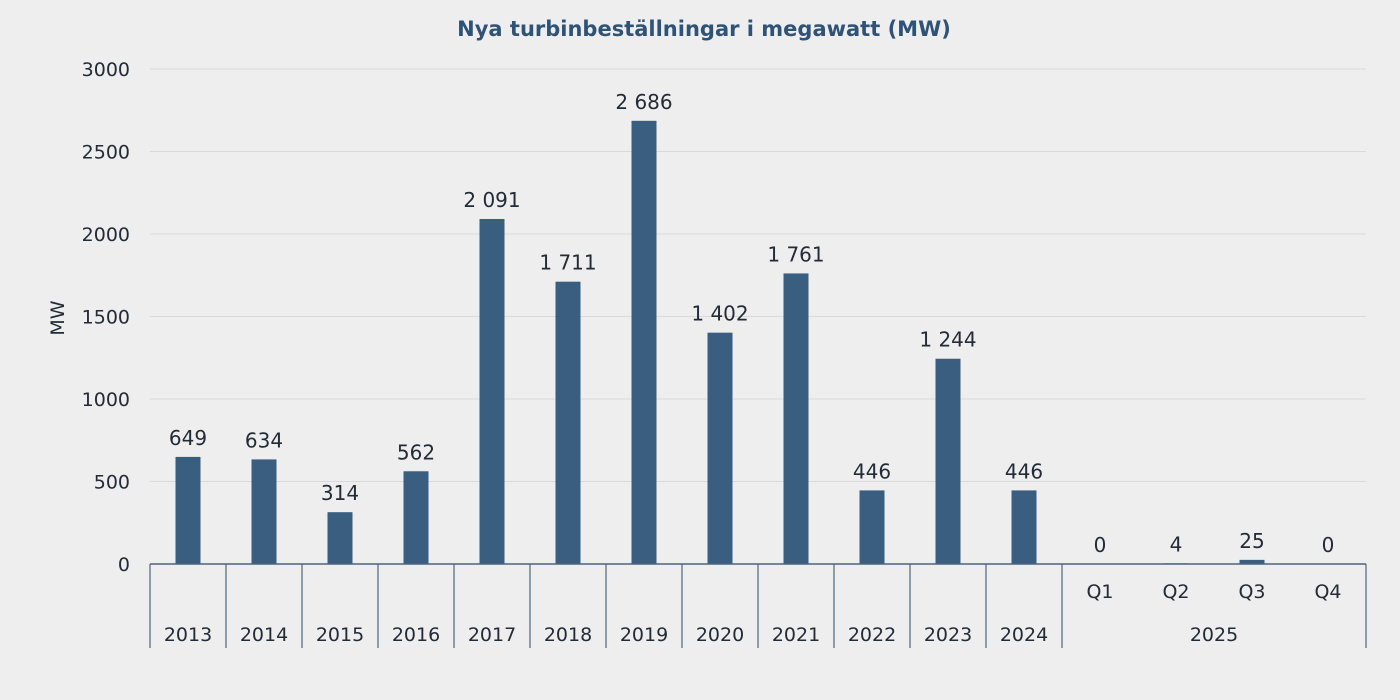  I want to click on y-tick-label: 500, so click(112, 483).